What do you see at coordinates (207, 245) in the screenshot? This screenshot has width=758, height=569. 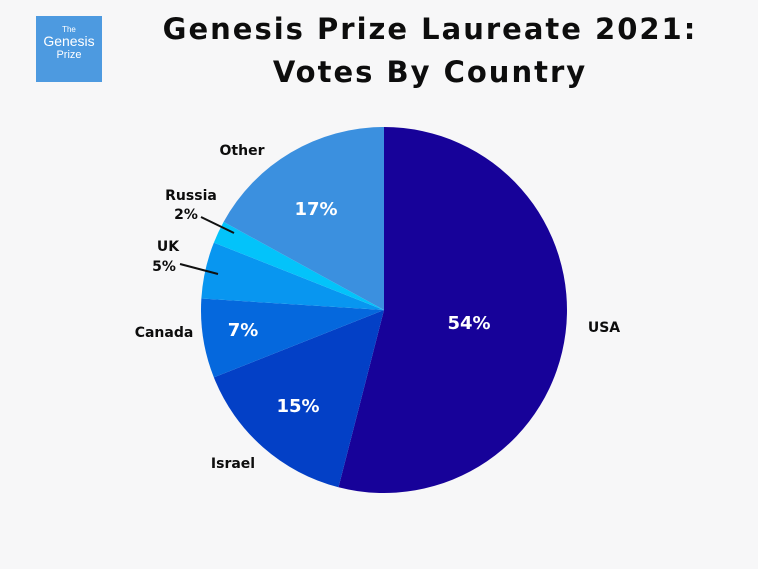 I see `leader-lines` at bounding box center [207, 245].